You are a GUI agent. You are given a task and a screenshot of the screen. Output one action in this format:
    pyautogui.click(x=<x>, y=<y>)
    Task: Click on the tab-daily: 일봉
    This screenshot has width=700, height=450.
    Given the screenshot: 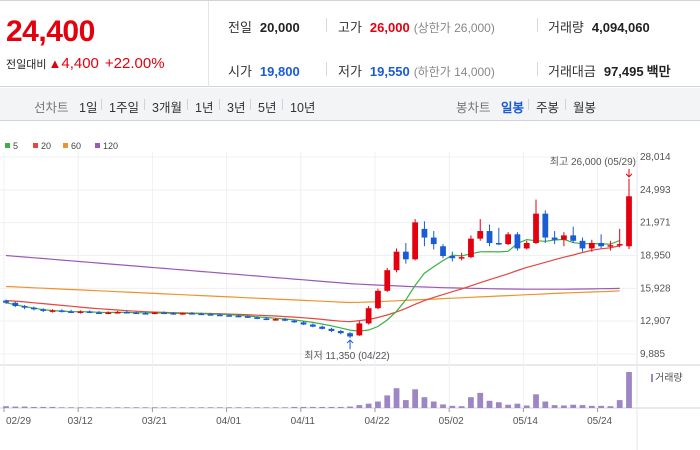 What is the action you would take?
    pyautogui.click(x=513, y=108)
    